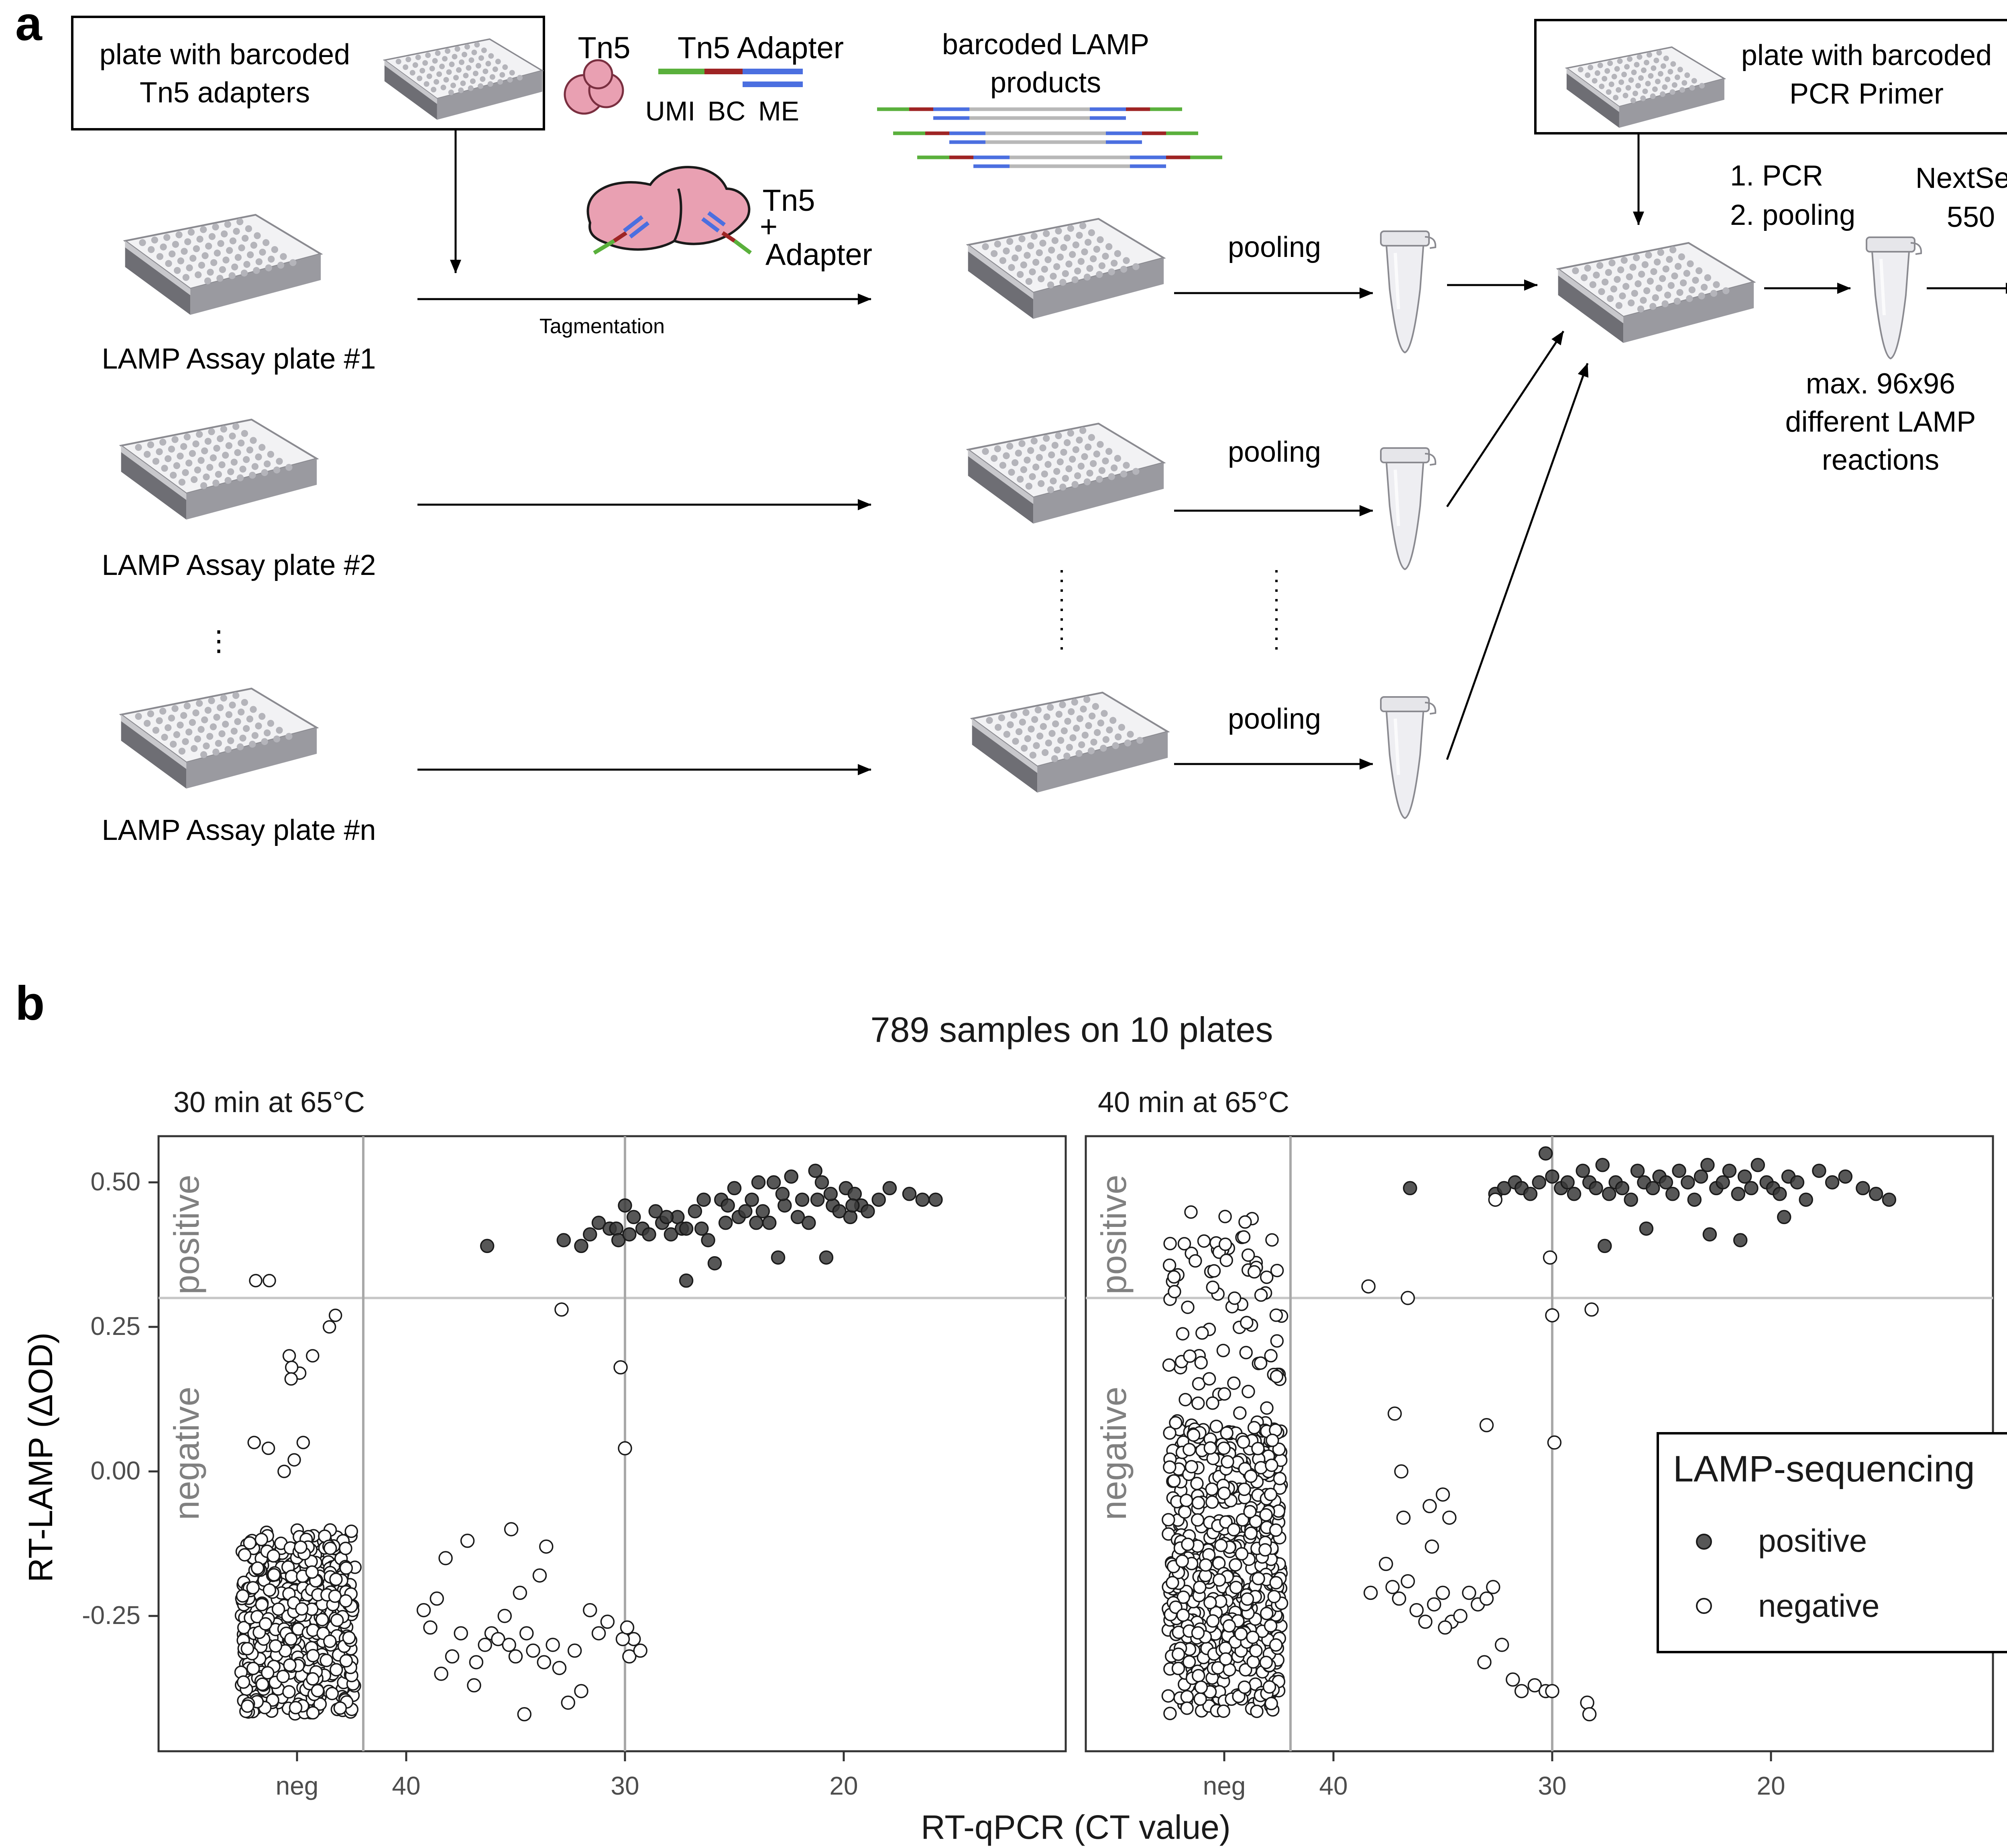 The height and width of the screenshot is (1848, 2007). What do you see at coordinates (1045, 45) in the screenshot?
I see `barcoded-products-line1: barcoded LAMP` at bounding box center [1045, 45].